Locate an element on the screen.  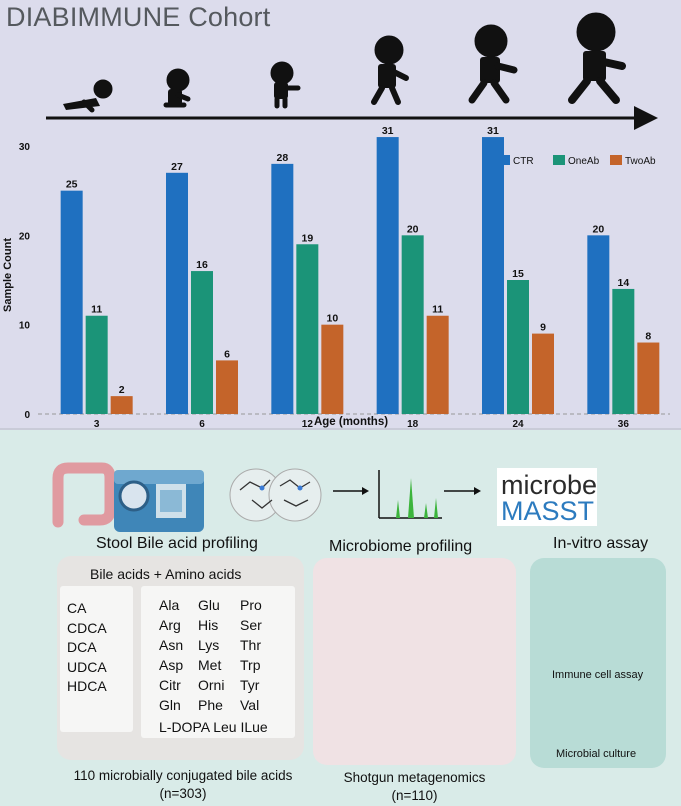
legend-label-oneab: OneAb is located at coordinates (584, 161).